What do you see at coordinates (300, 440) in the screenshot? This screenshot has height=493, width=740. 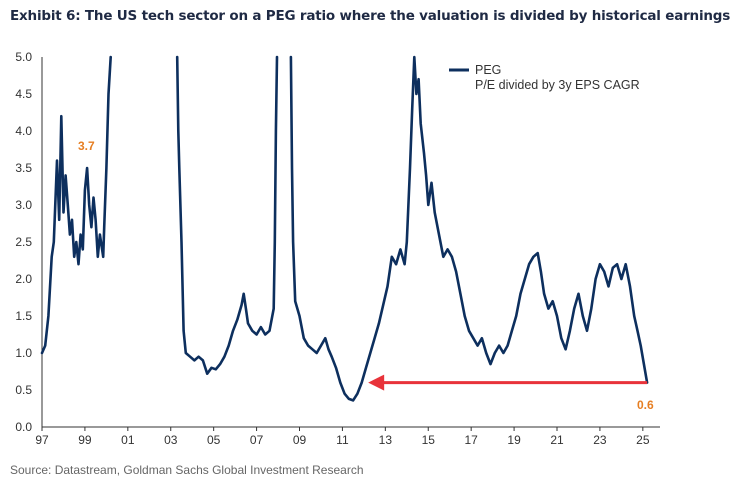 I see `x-tick-label: 09` at bounding box center [300, 440].